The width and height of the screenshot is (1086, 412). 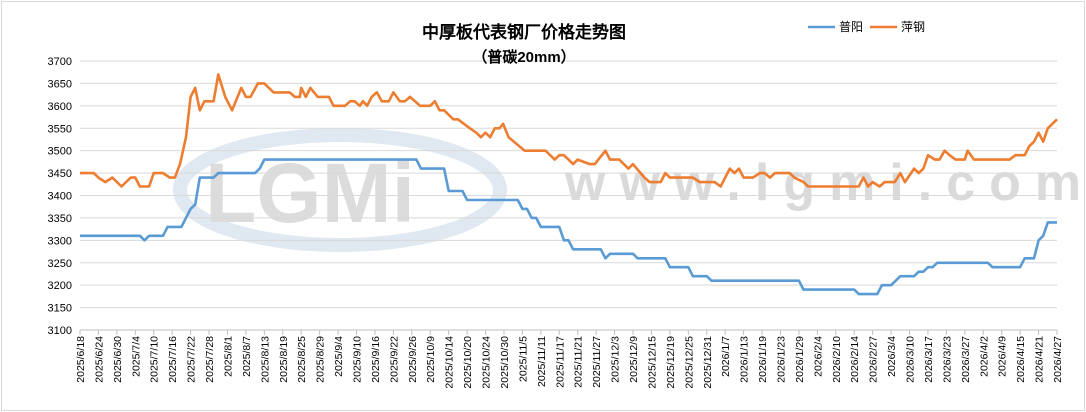 What do you see at coordinates (818, 356) in the screenshot?
I see `x-tick-label: 2026/2/4` at bounding box center [818, 356].